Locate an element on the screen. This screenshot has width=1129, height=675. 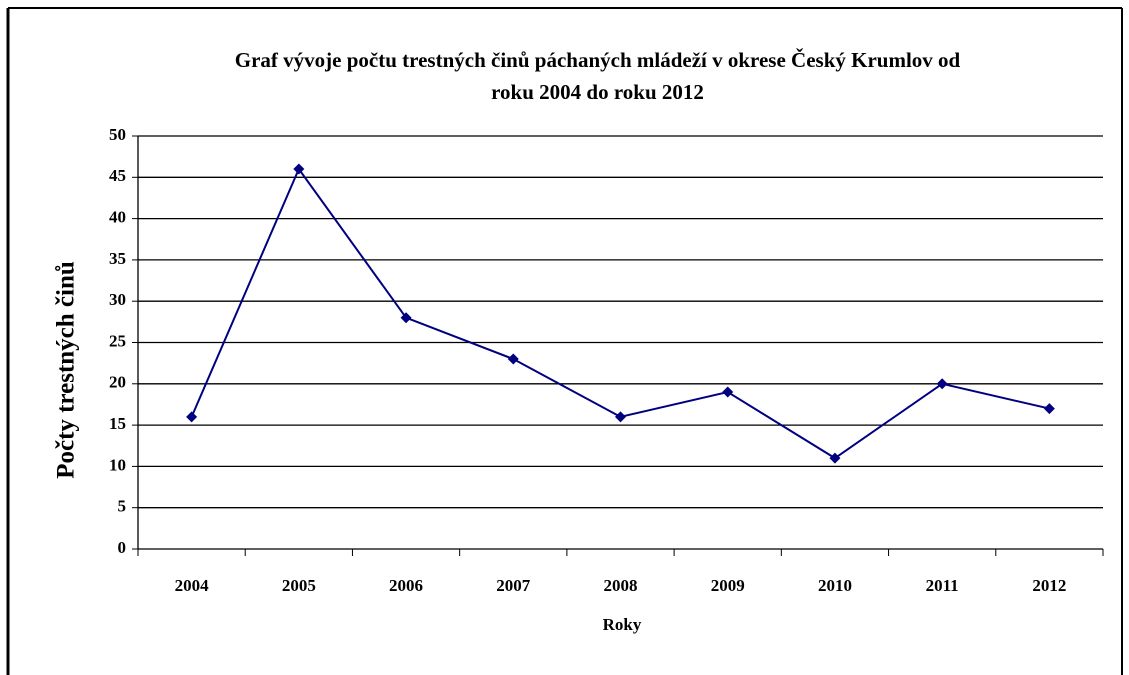
x-tick-label: 2011 is located at coordinates (942, 585).